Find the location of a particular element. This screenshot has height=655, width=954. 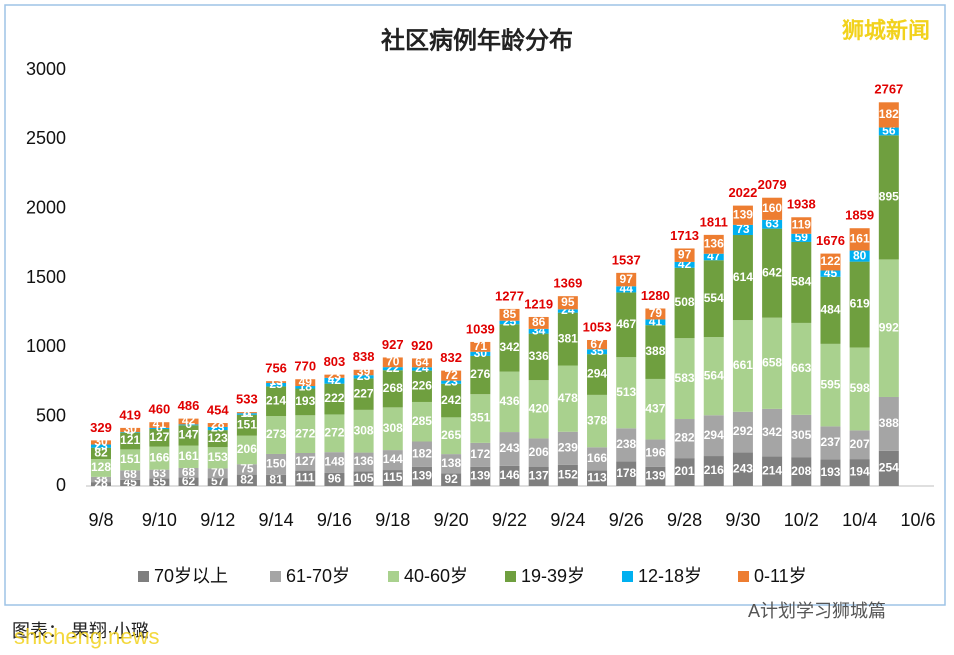

total-label: 1219 is located at coordinates (538, 303).